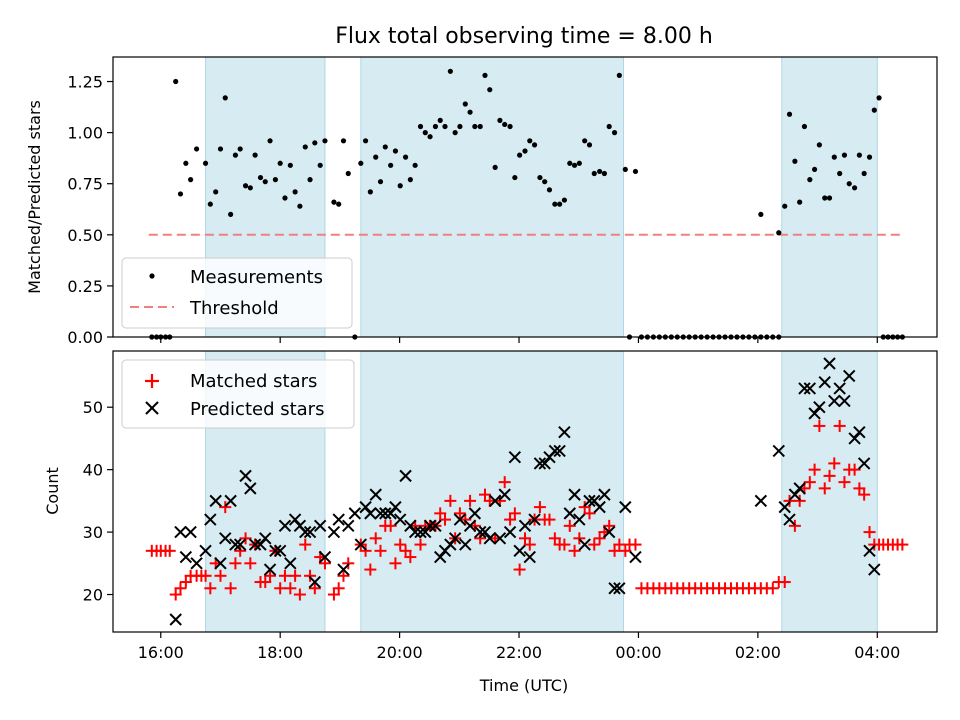 This screenshot has height=720, width=960. I want to click on legend-threshold-label: Threshold, so click(234, 308).